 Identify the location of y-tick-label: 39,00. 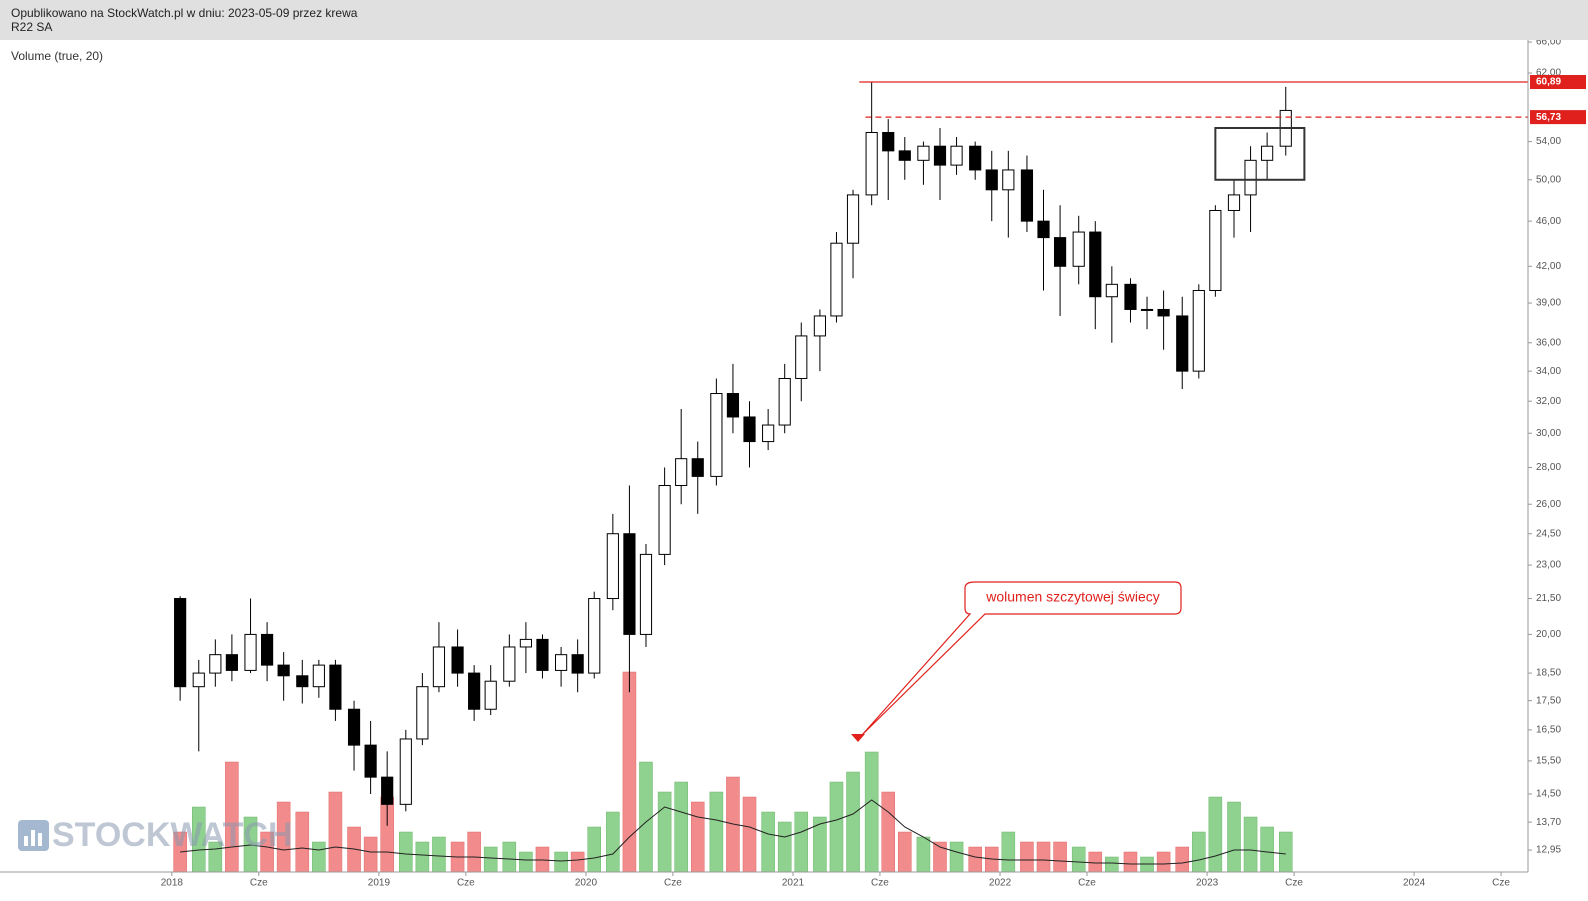
(1548, 303).